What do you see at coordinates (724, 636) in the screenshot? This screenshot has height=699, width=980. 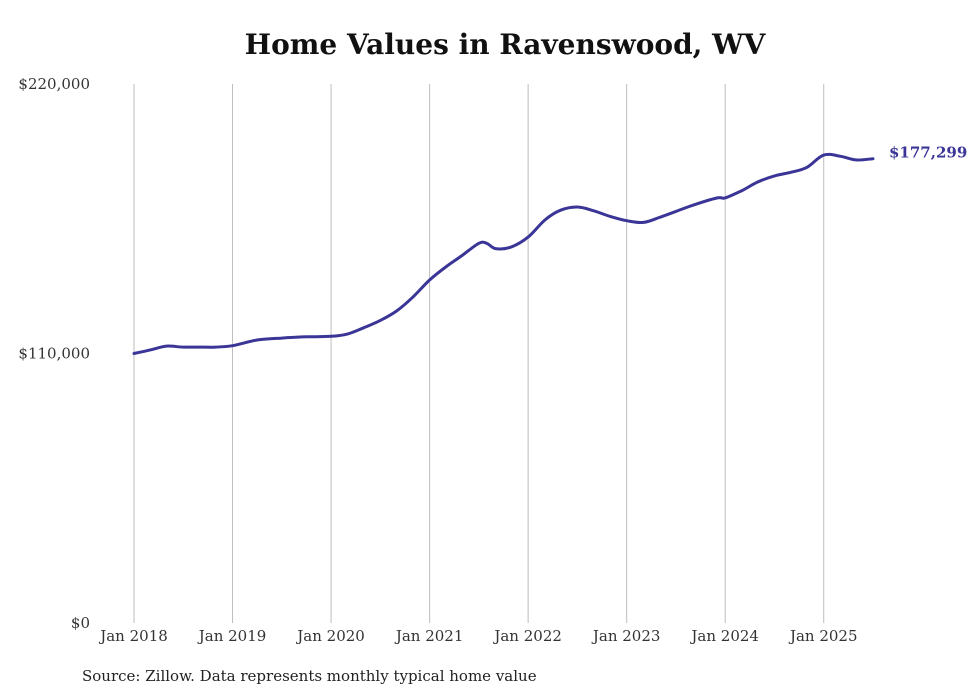 I see `x-tick-label: Jan 2024` at bounding box center [724, 636].